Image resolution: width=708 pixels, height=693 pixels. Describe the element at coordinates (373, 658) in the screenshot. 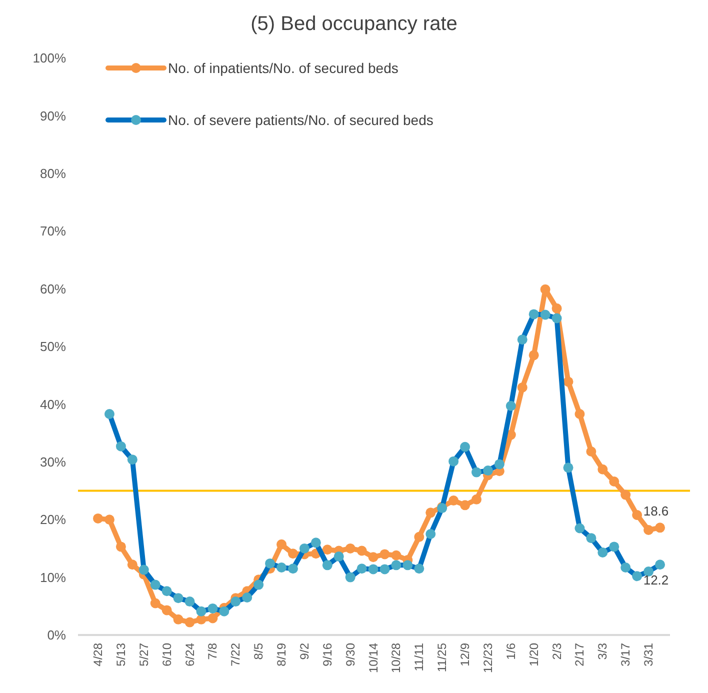

I see `x-tick-label: 10/14` at that location.